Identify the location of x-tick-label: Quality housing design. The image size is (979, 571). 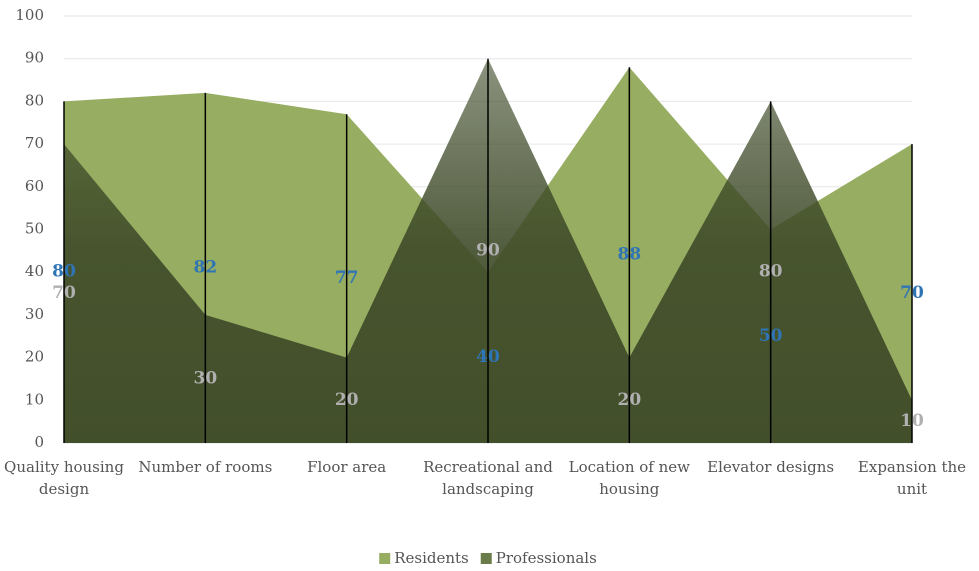
(64, 478).